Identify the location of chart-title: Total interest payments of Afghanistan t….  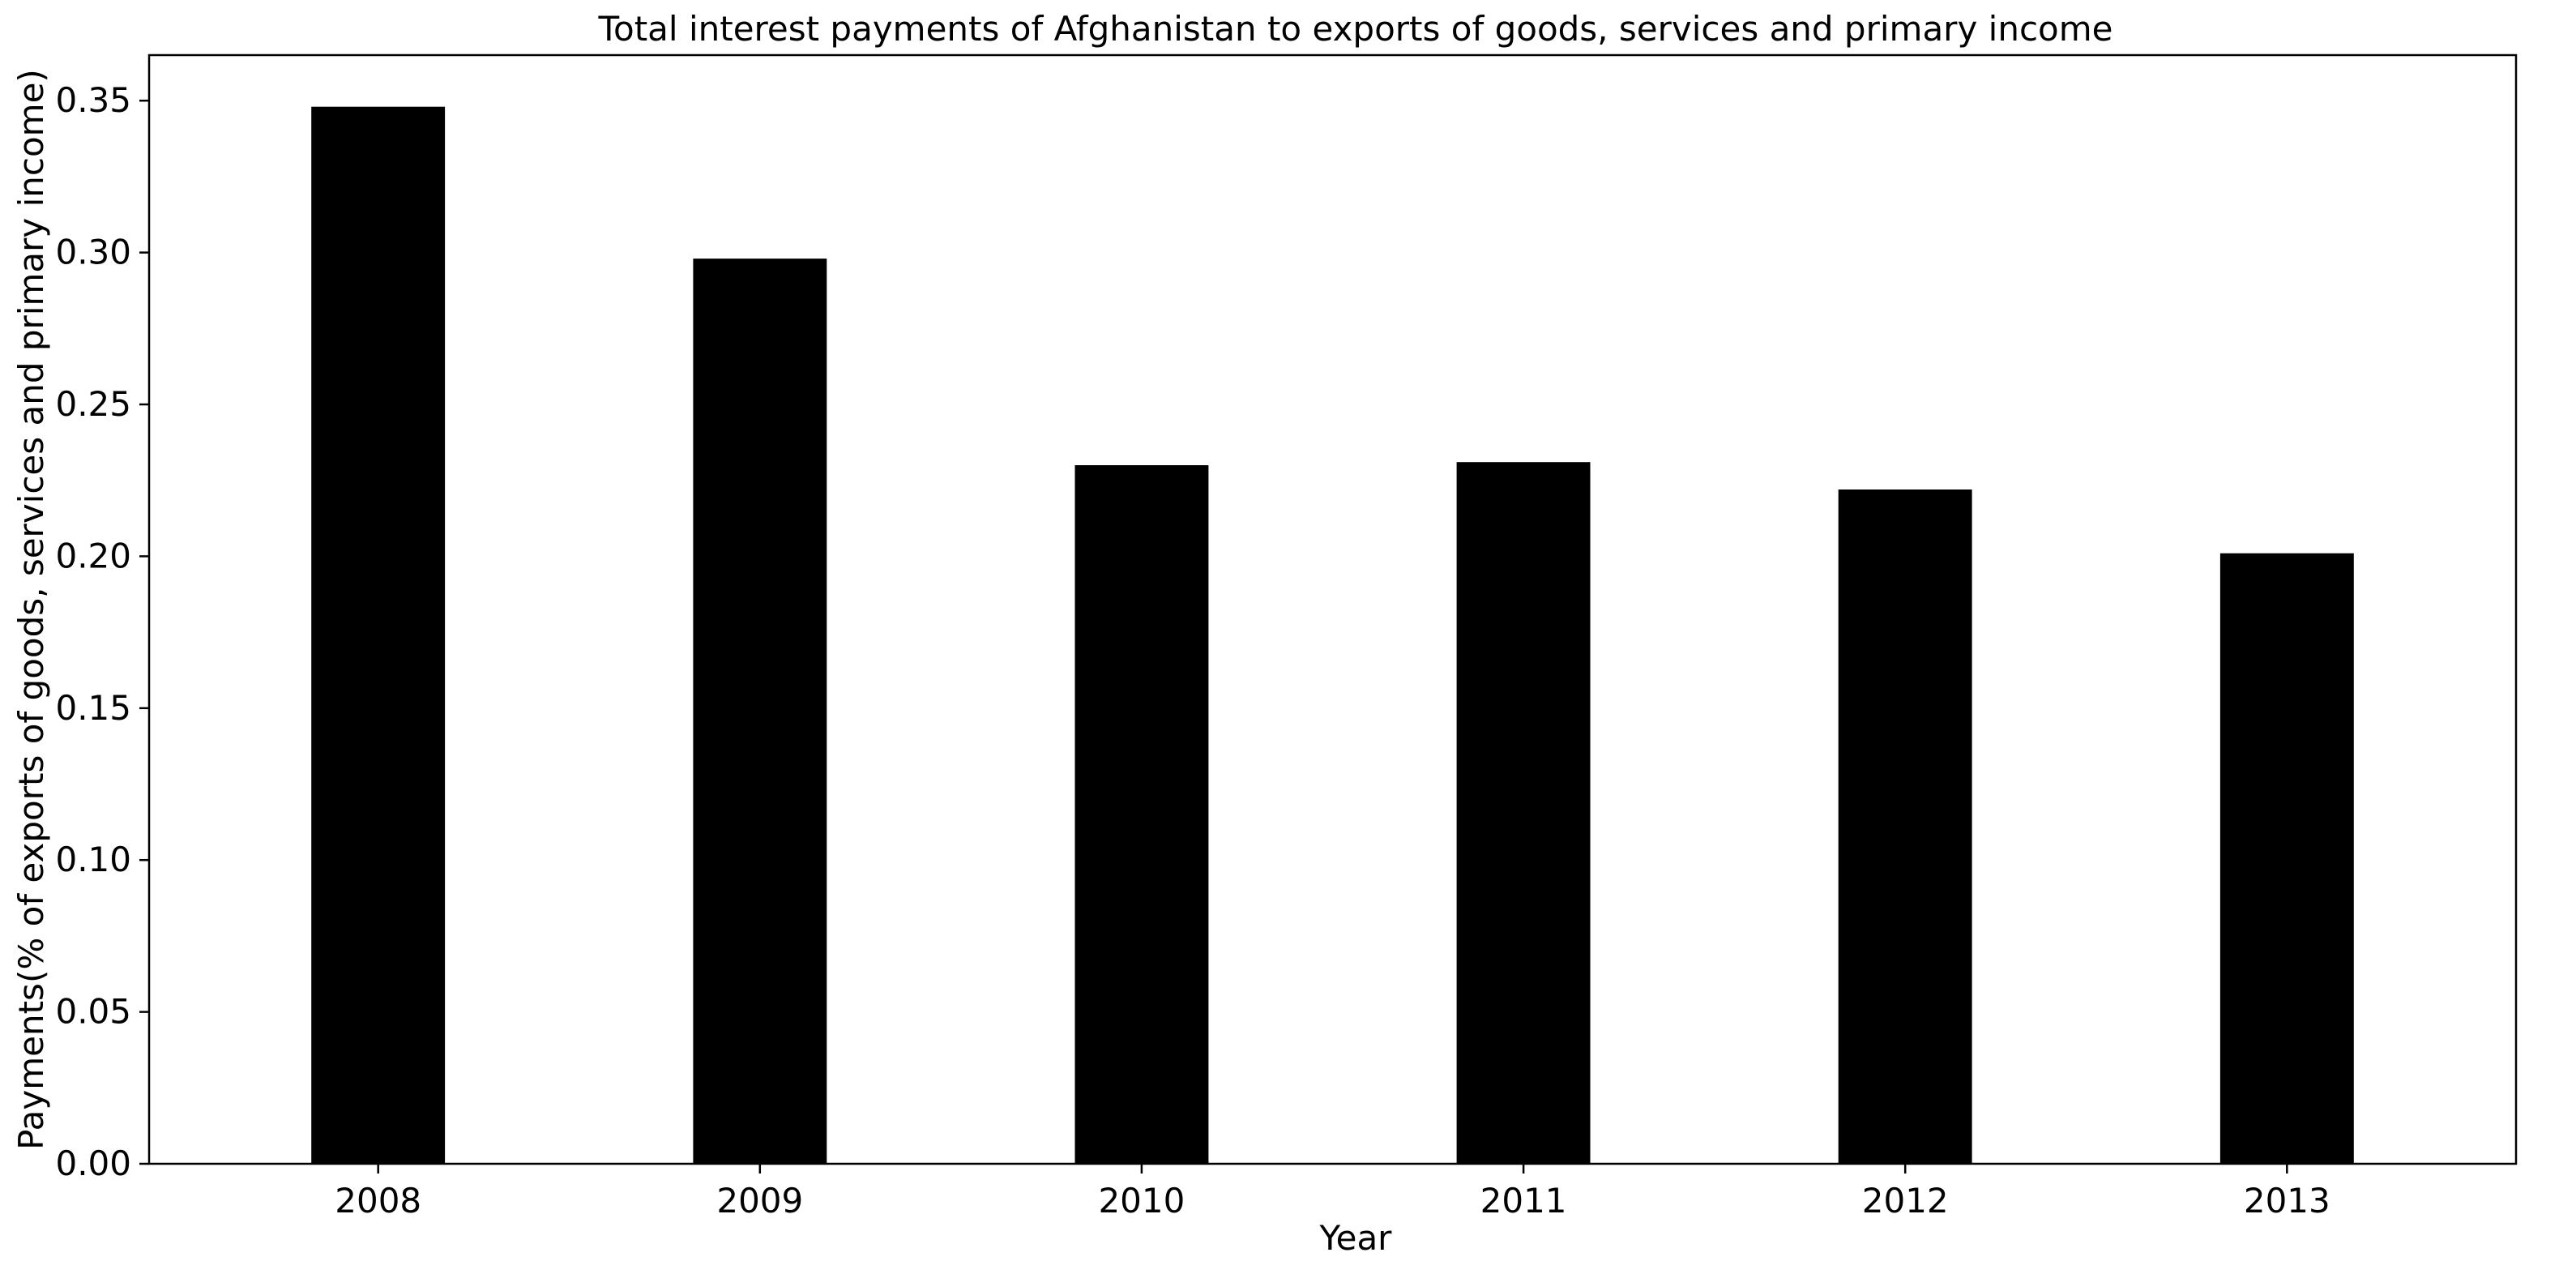
(1355, 29).